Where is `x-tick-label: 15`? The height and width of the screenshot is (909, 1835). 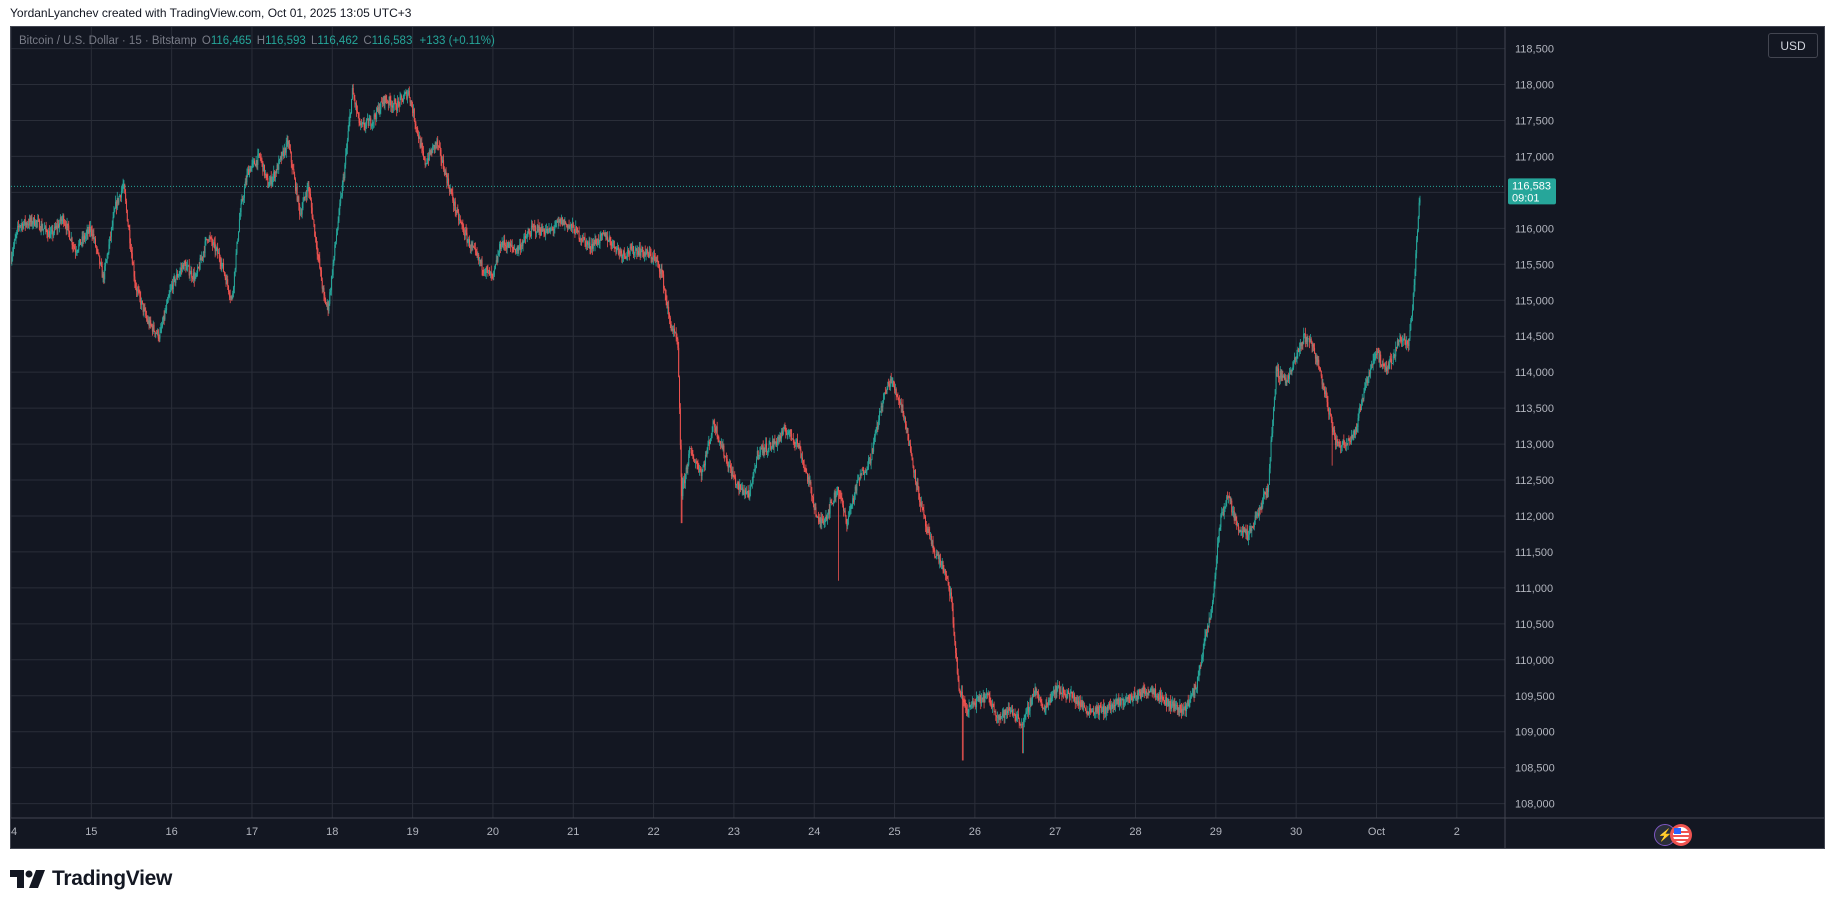 x-tick-label: 15 is located at coordinates (91, 832).